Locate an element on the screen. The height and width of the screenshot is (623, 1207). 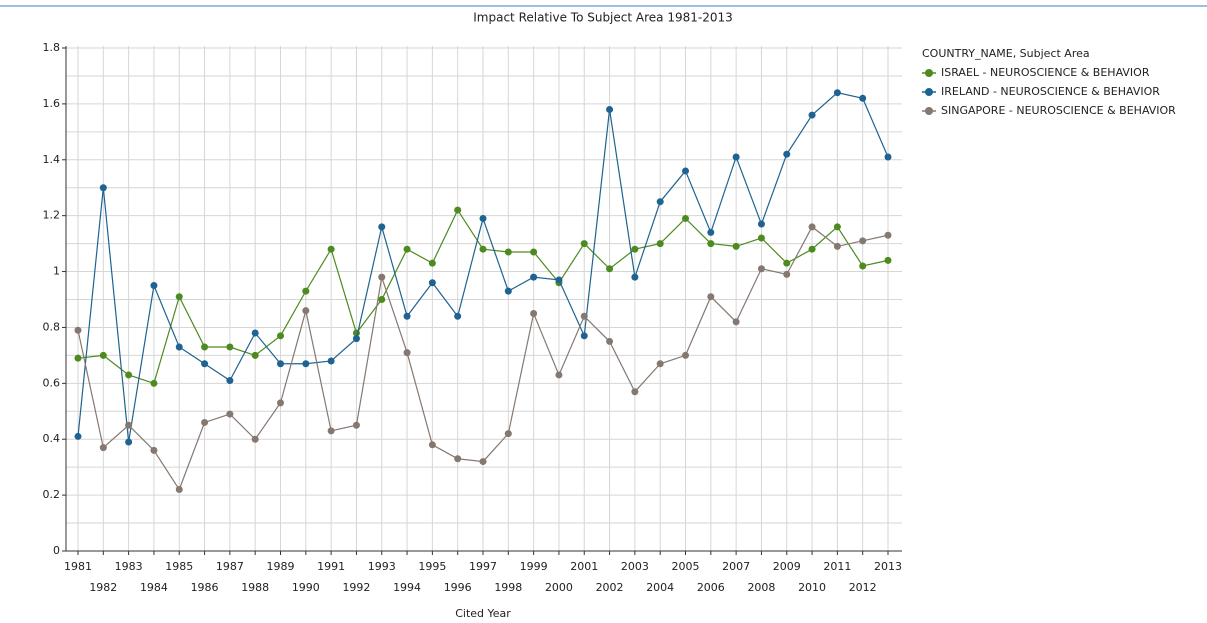
x-tick-label: 1995 is located at coordinates (432, 566).